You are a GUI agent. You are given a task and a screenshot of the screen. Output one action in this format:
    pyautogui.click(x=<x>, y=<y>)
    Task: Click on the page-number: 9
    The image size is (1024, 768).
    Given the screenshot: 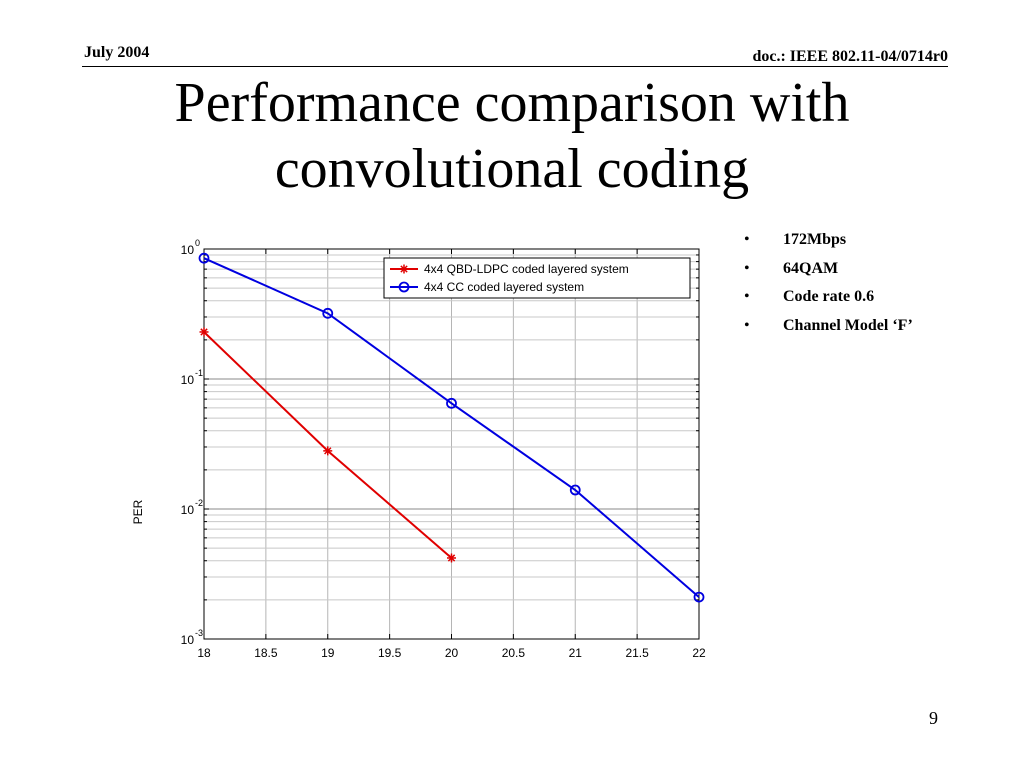 What is the action you would take?
    pyautogui.click(x=933, y=718)
    